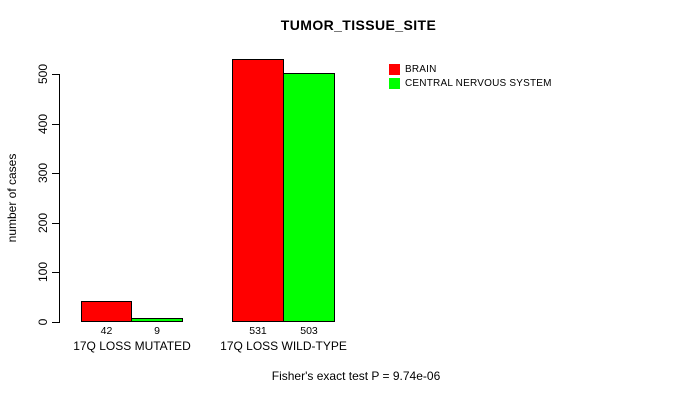  What do you see at coordinates (43, 322) in the screenshot?
I see `y-tick-label: 0` at bounding box center [43, 322].